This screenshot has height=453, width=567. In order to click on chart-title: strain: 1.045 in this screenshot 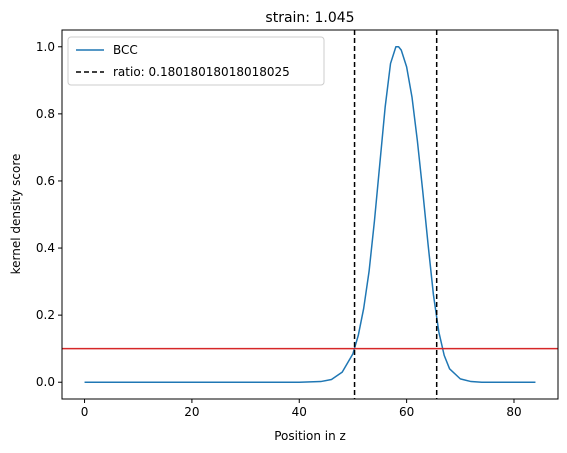, I will do `click(309, 18)`.